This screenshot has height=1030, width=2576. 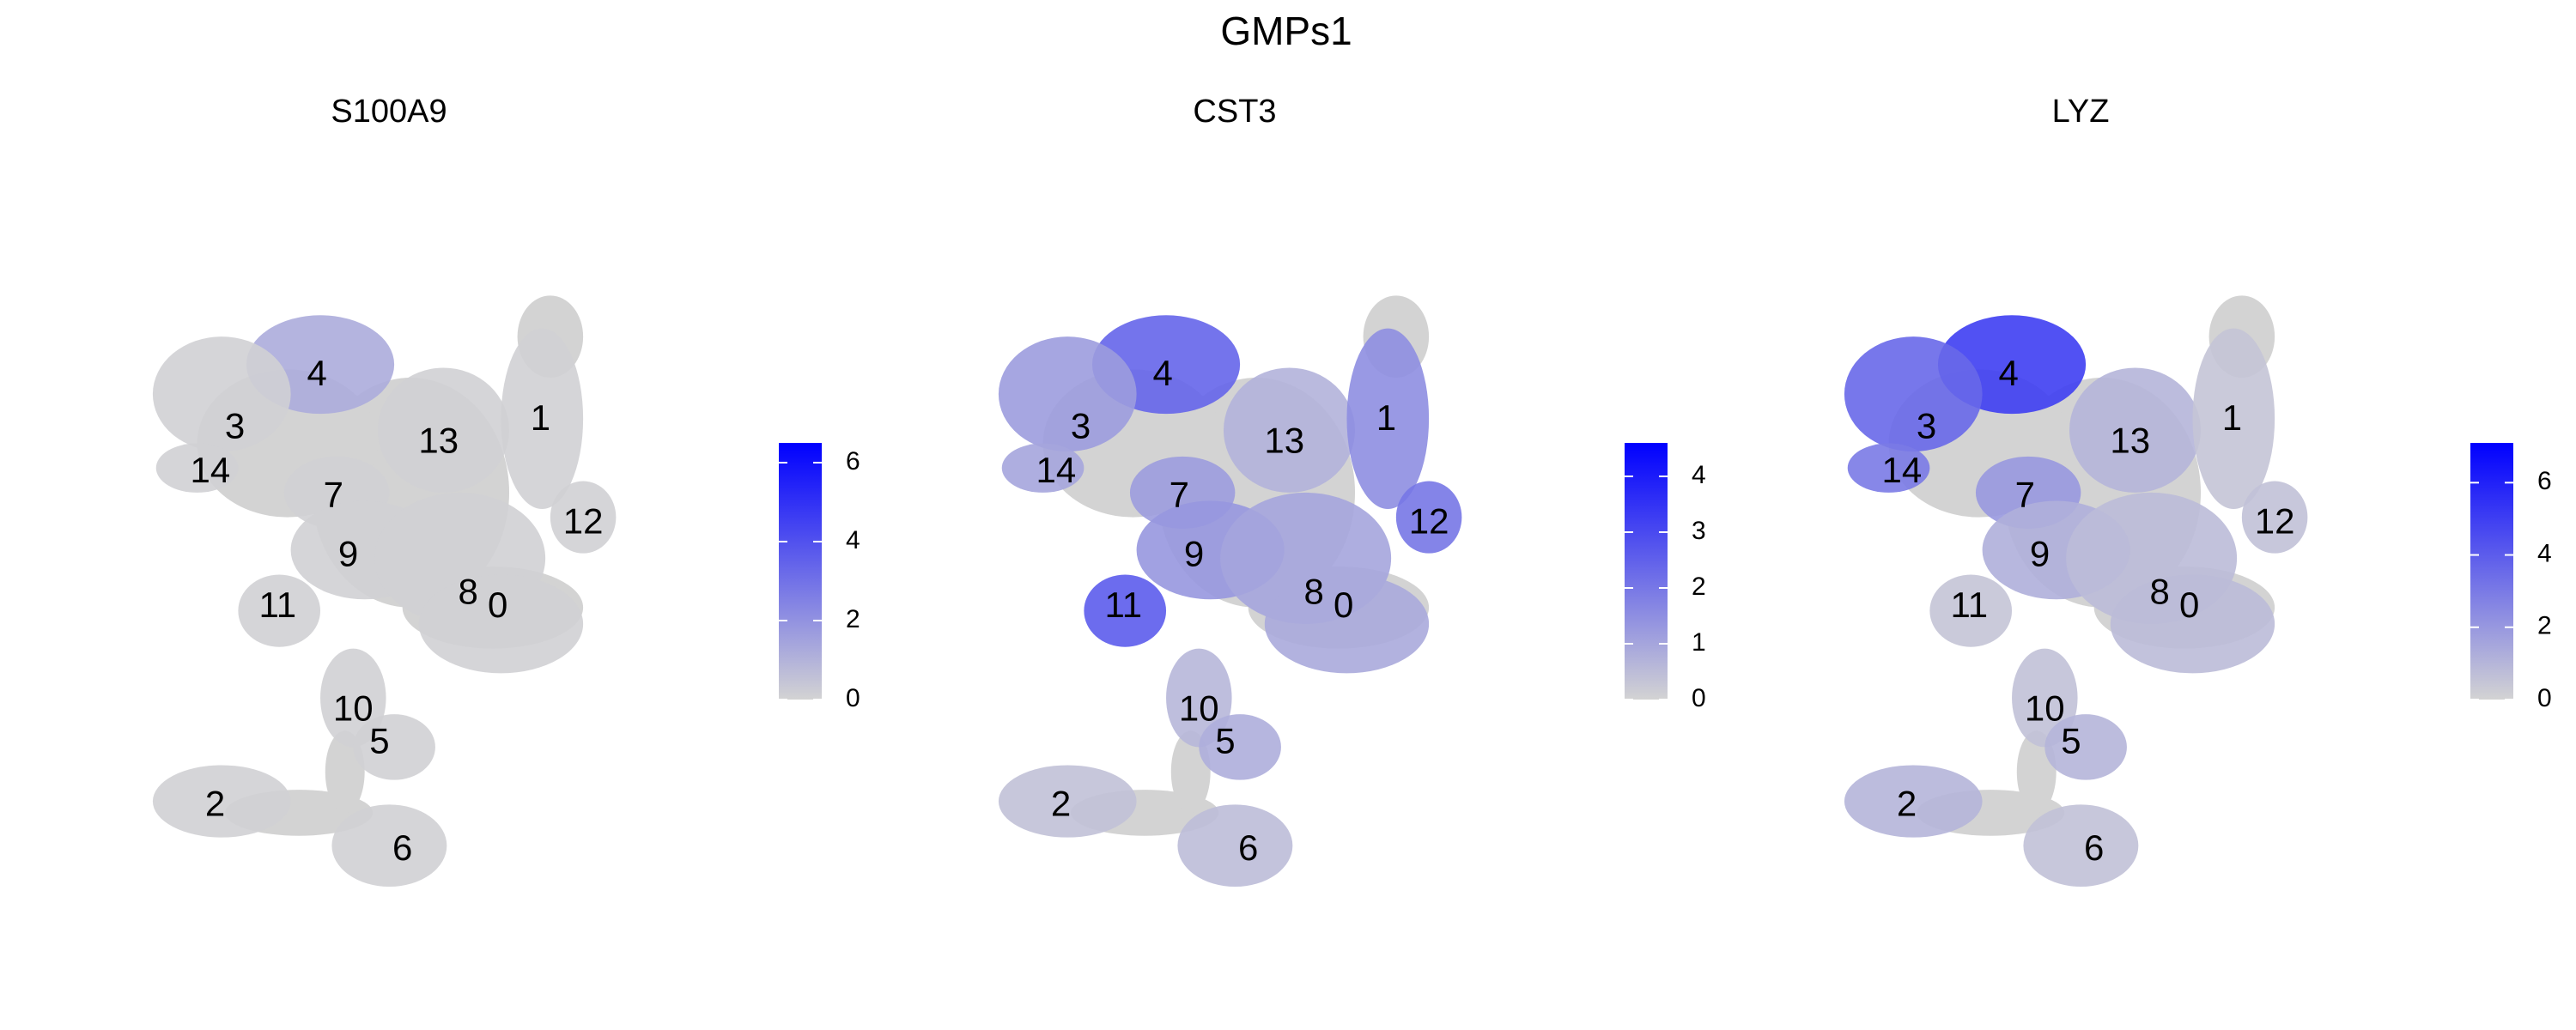 I want to click on panel-title: LYZ, so click(x=2081, y=112).